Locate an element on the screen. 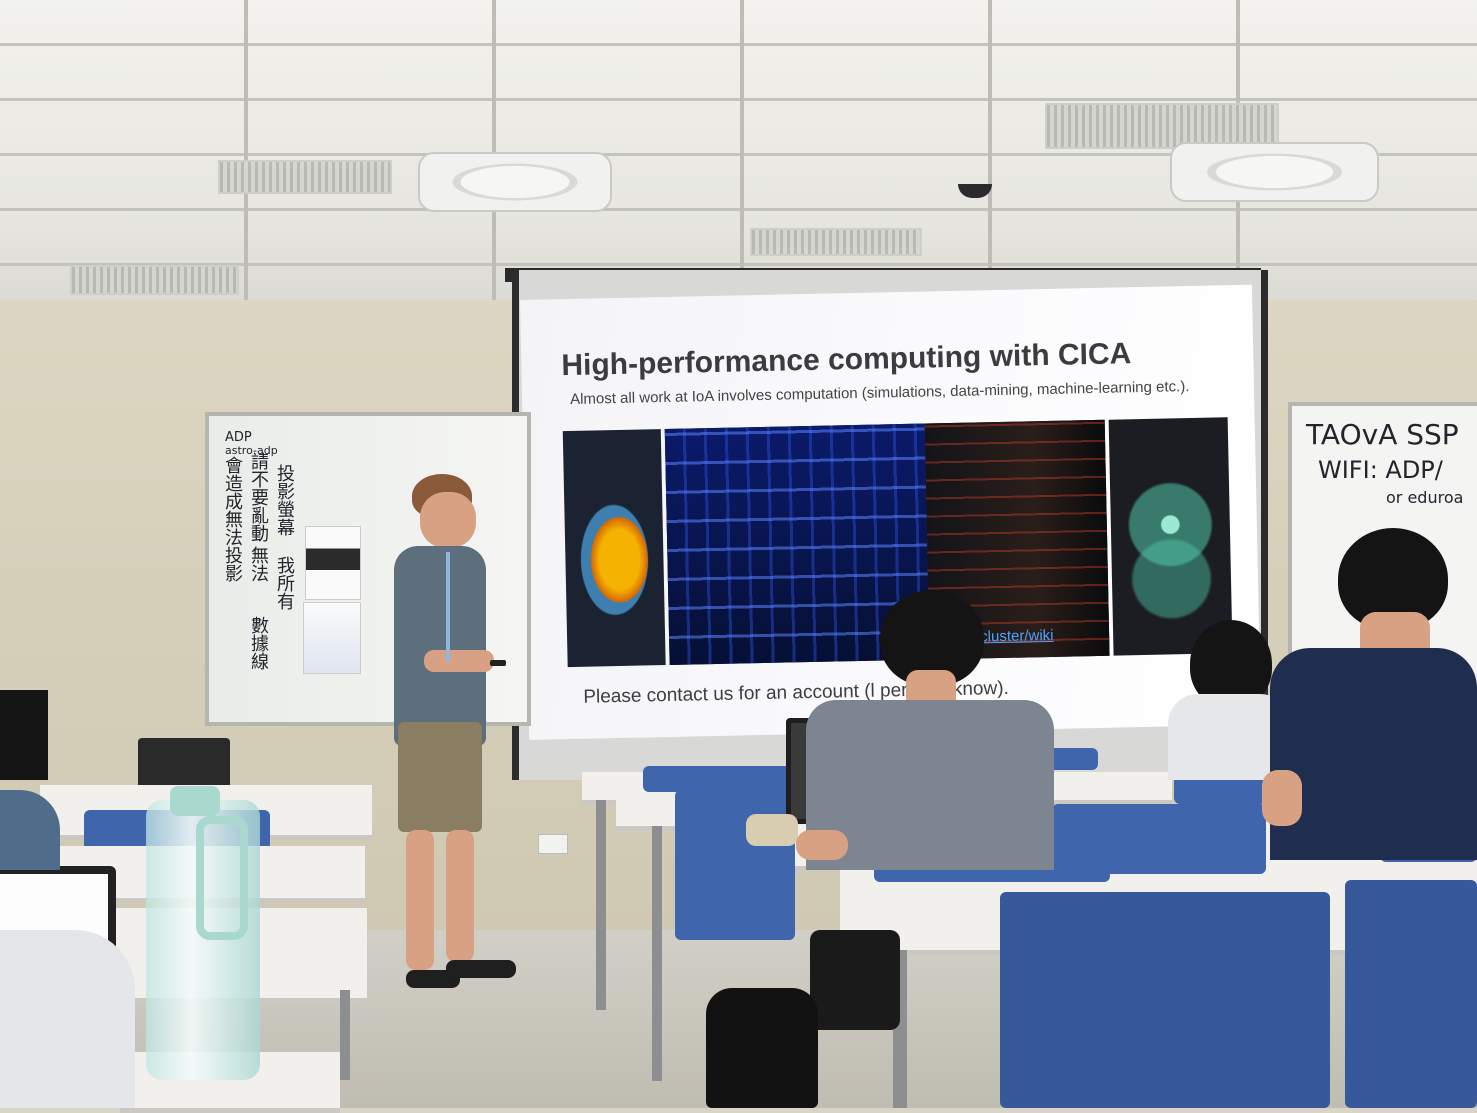  simulation-image is located at coordinates (614, 548).